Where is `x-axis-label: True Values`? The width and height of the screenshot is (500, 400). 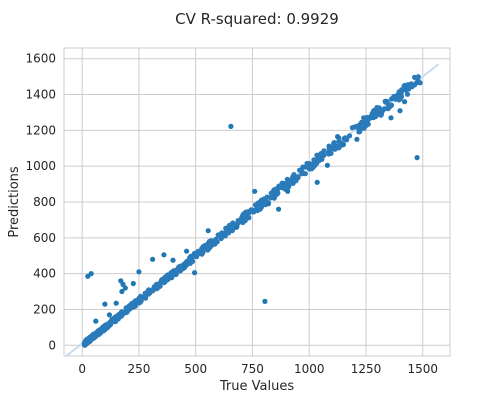 x-axis-label: True Values is located at coordinates (256, 386).